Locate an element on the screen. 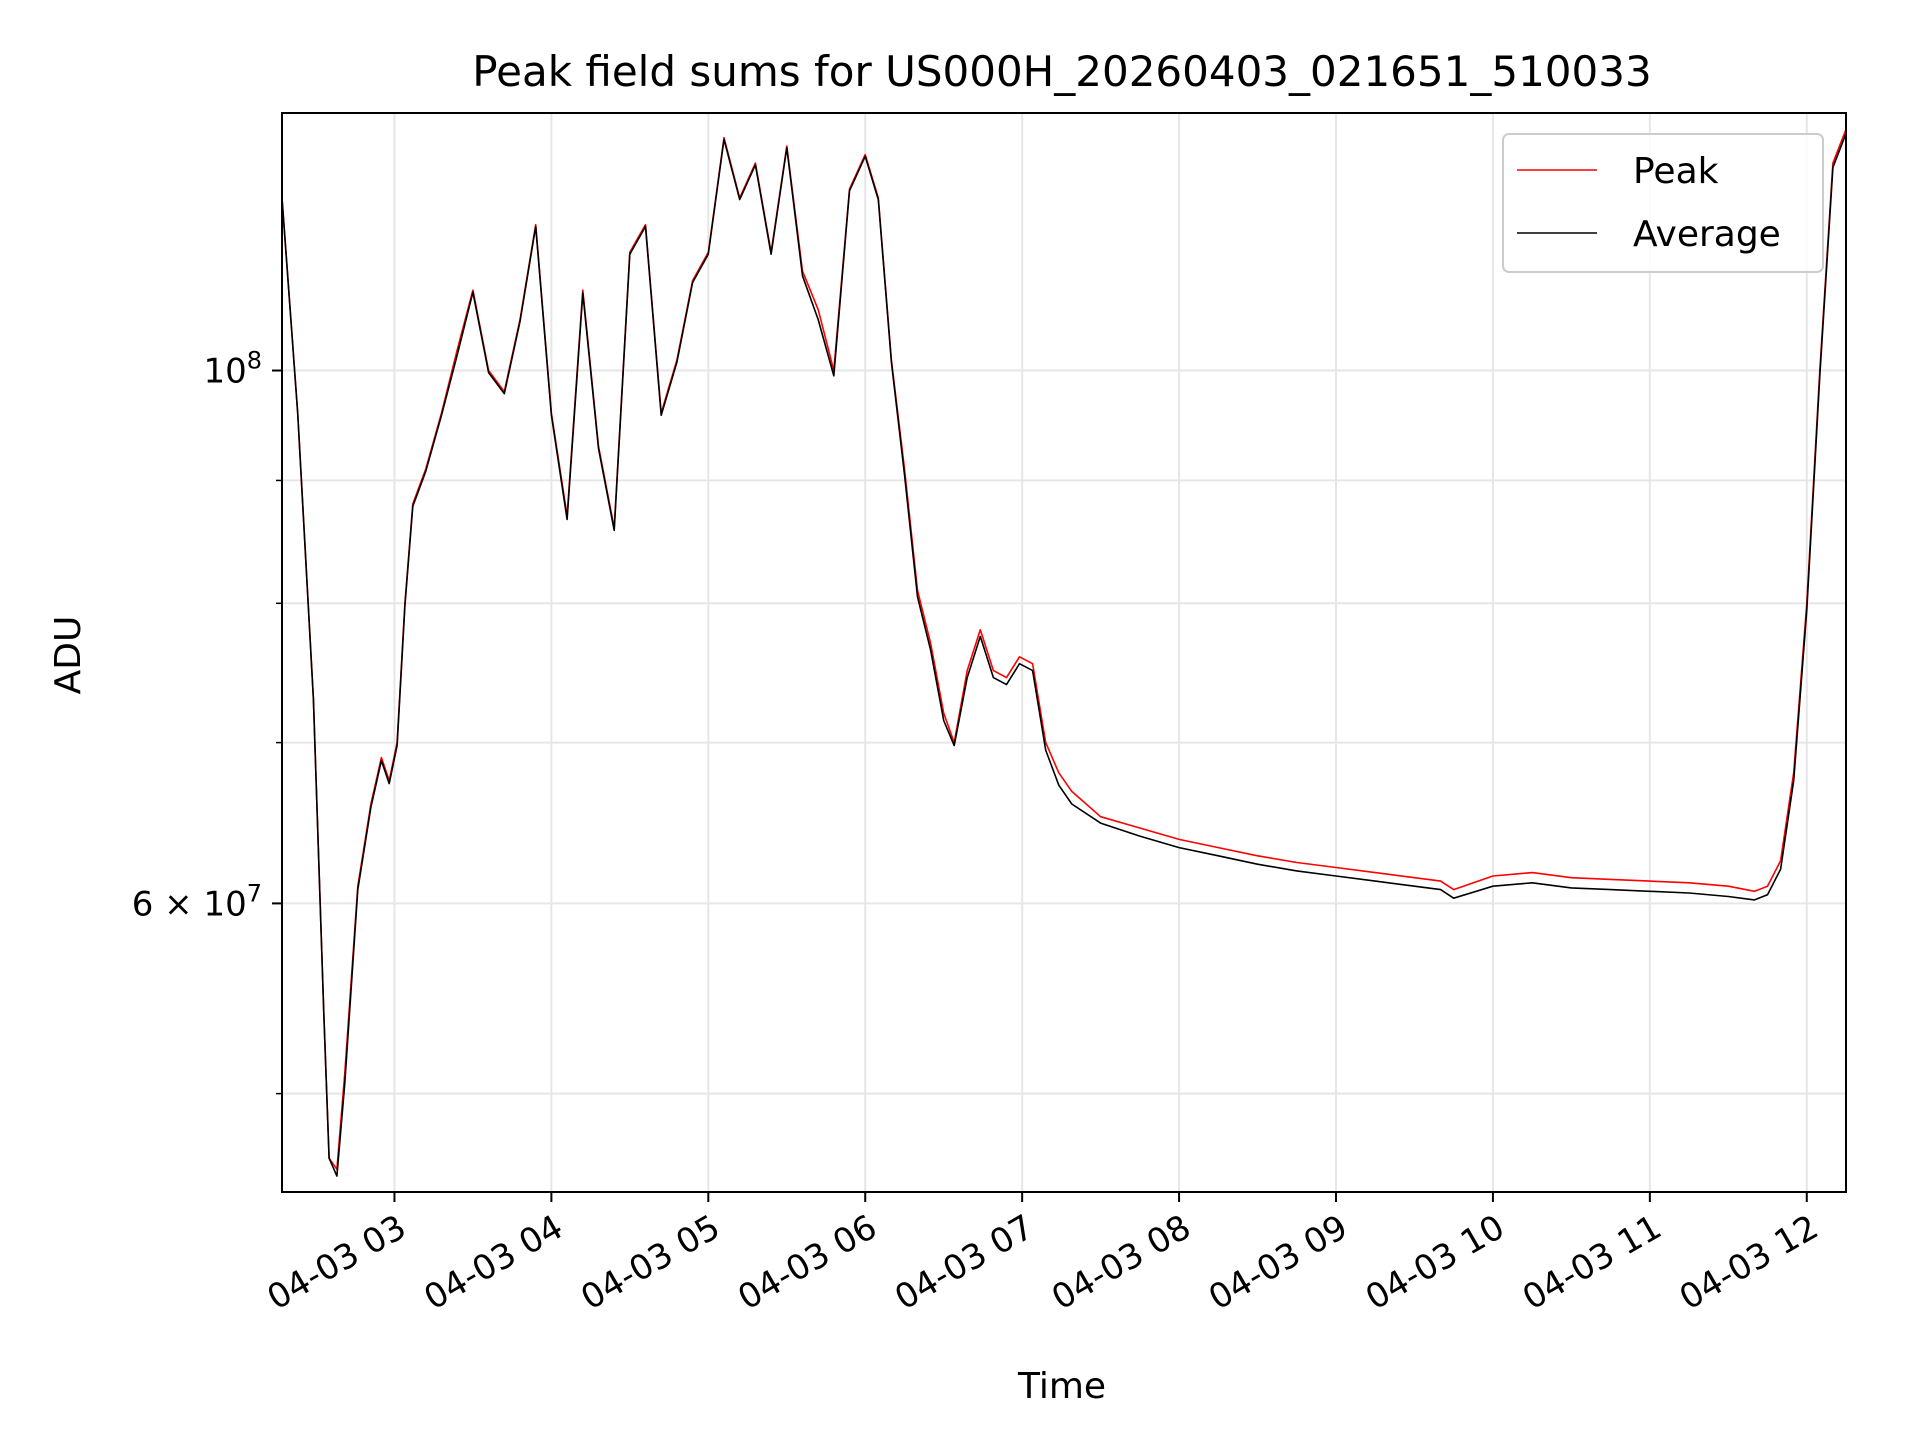  legend-box is located at coordinates (1663, 203).